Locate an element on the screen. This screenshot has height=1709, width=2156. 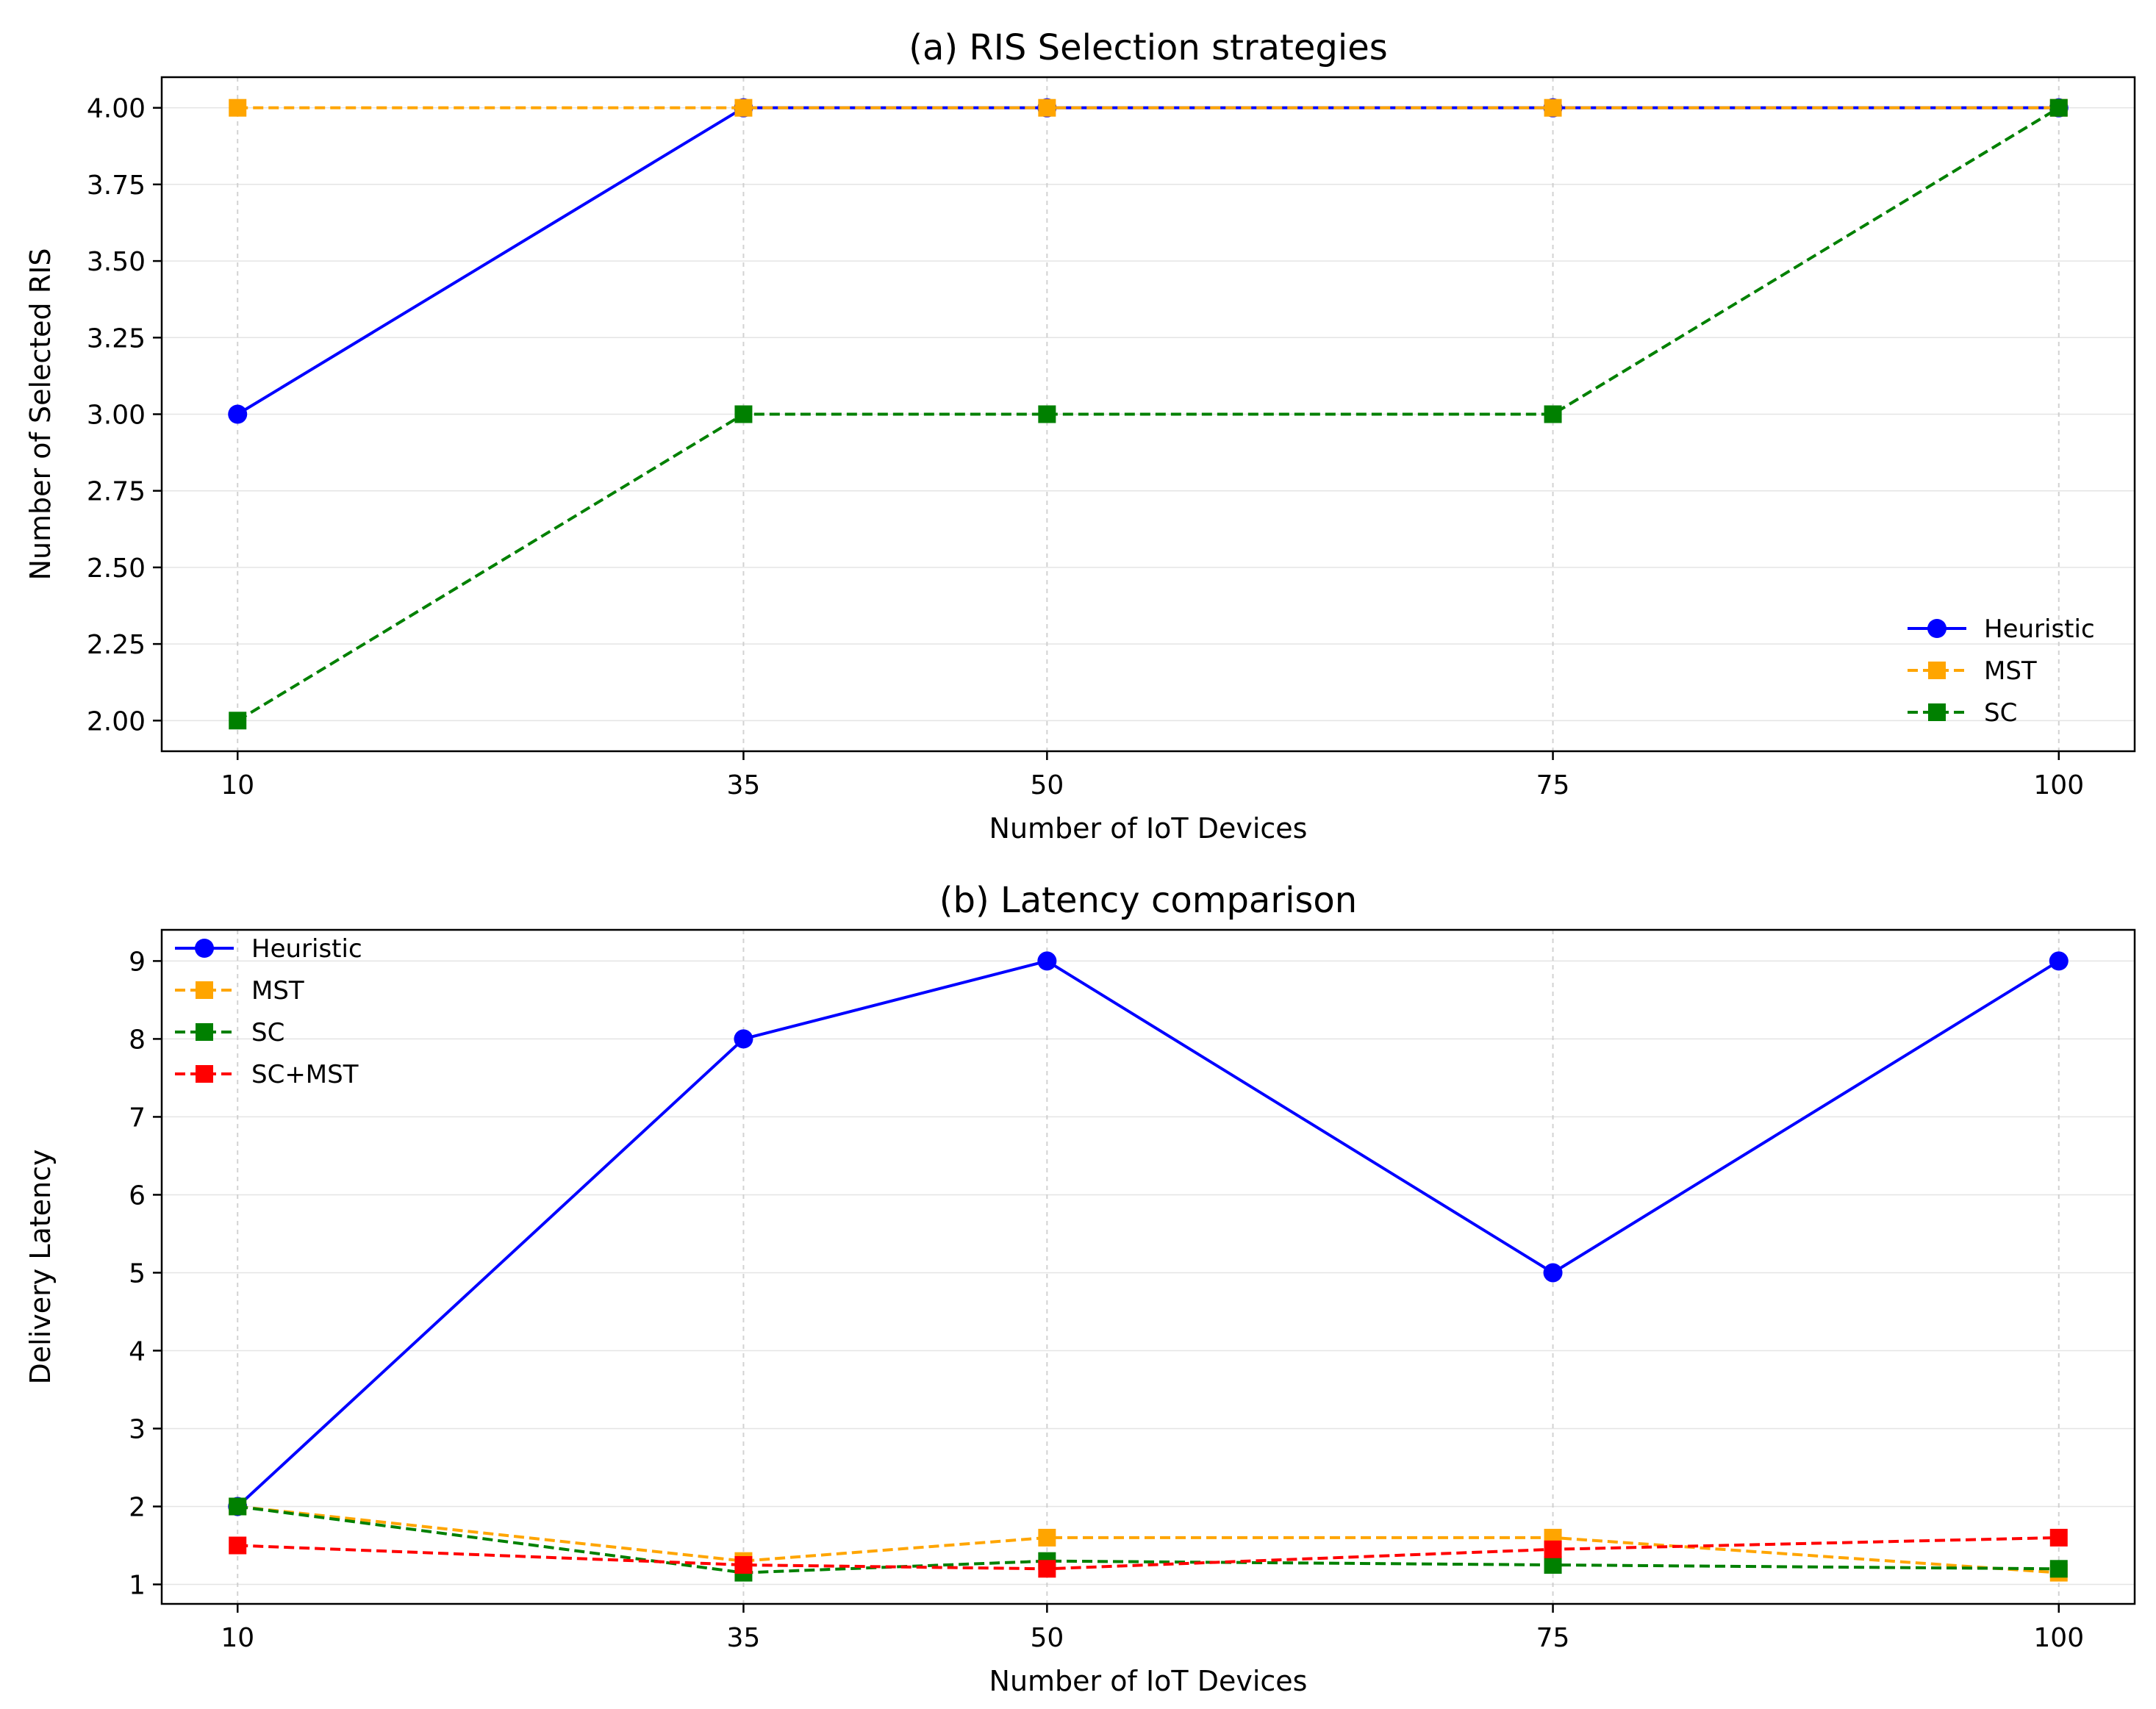
y-tick-label: 3.25 is located at coordinates (117, 338).